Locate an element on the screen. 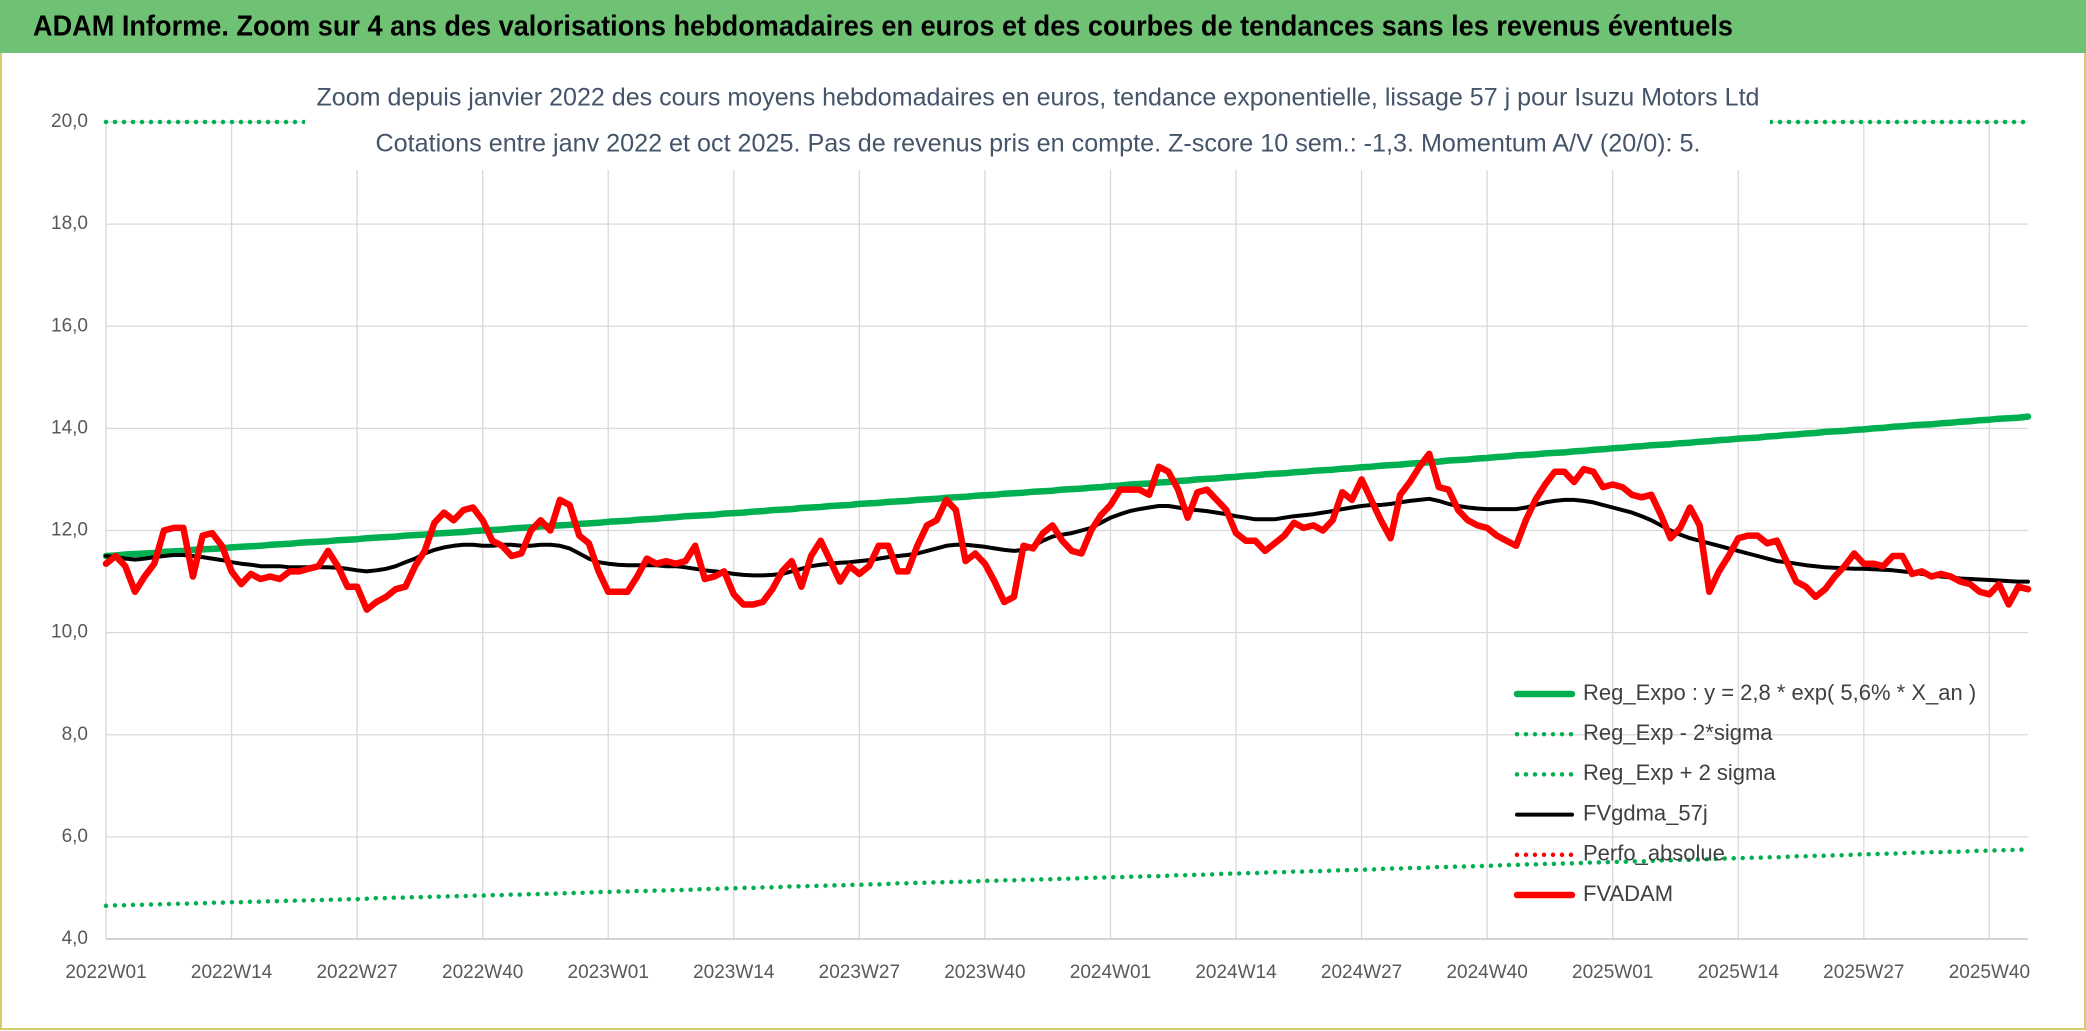  x-tick-label: 2023W01 is located at coordinates (608, 972).